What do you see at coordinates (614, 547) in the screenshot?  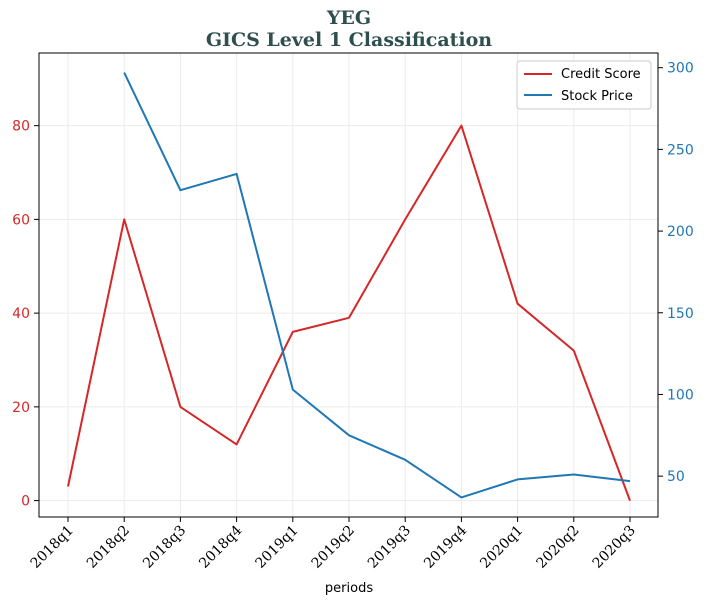 I see `x-tick-label: 2020q3` at bounding box center [614, 547].